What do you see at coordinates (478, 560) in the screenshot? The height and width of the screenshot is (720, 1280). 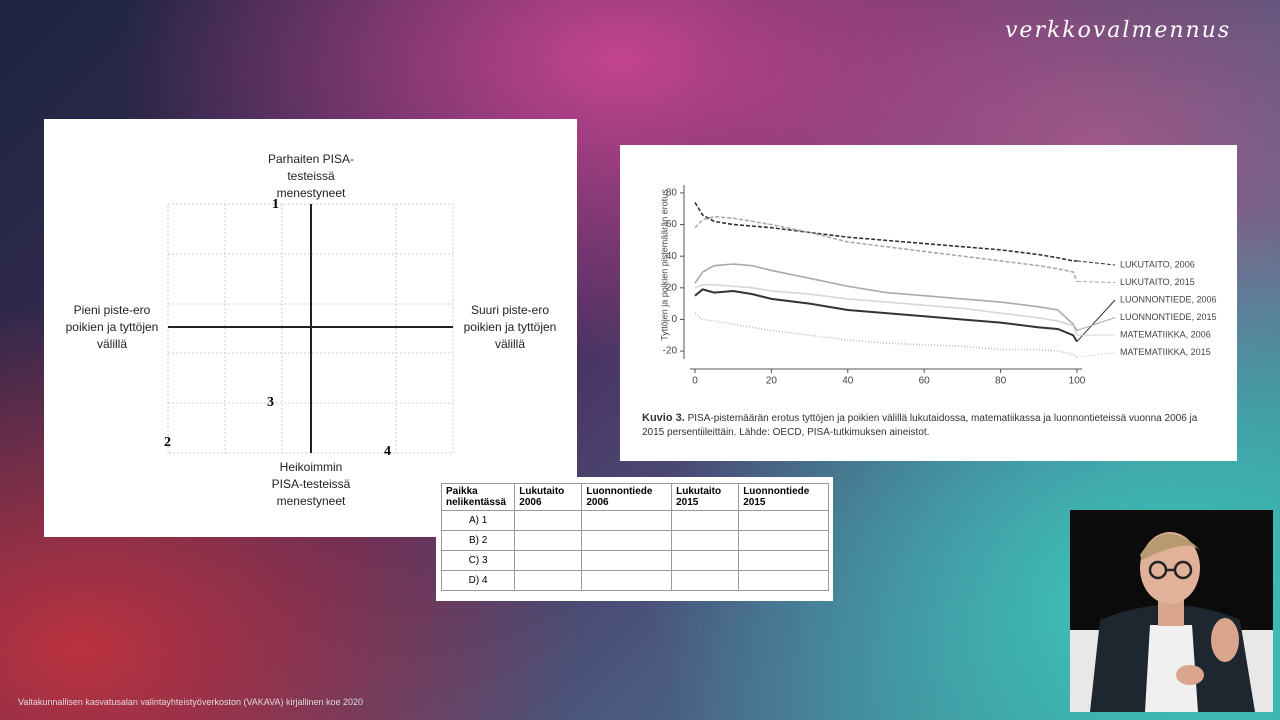 I see `row-label: C) 3` at bounding box center [478, 560].